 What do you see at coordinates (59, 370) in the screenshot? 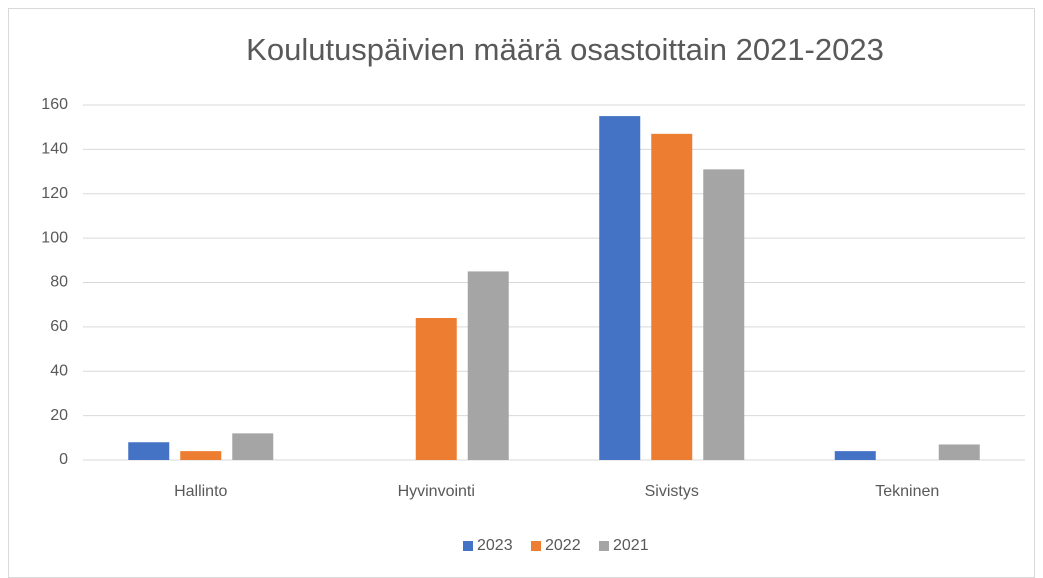
I see `y-tick-label: 40` at bounding box center [59, 370].